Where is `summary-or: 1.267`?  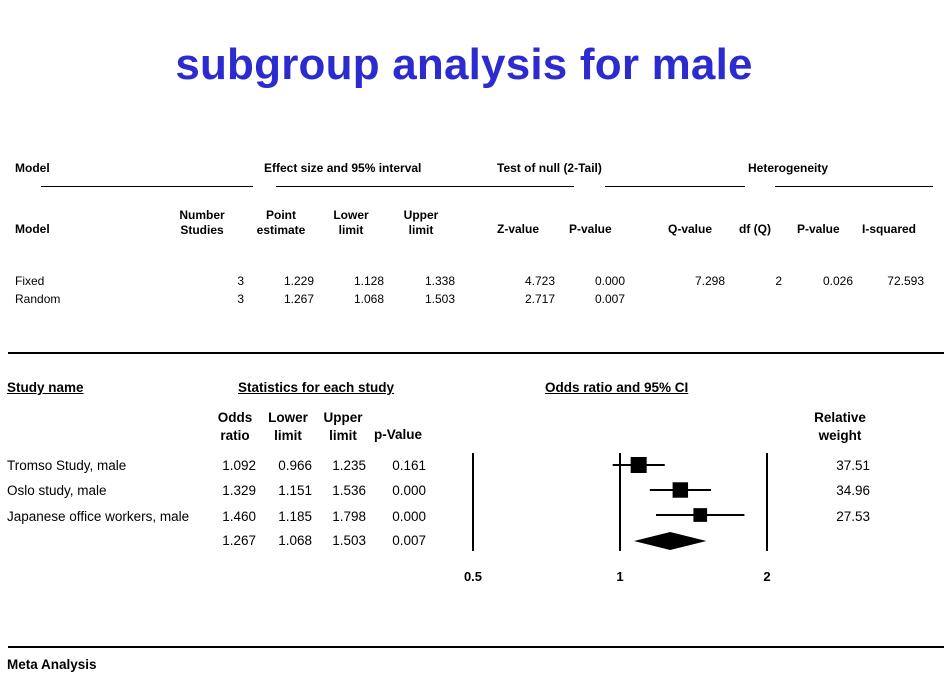
summary-or: 1.267 is located at coordinates (239, 540).